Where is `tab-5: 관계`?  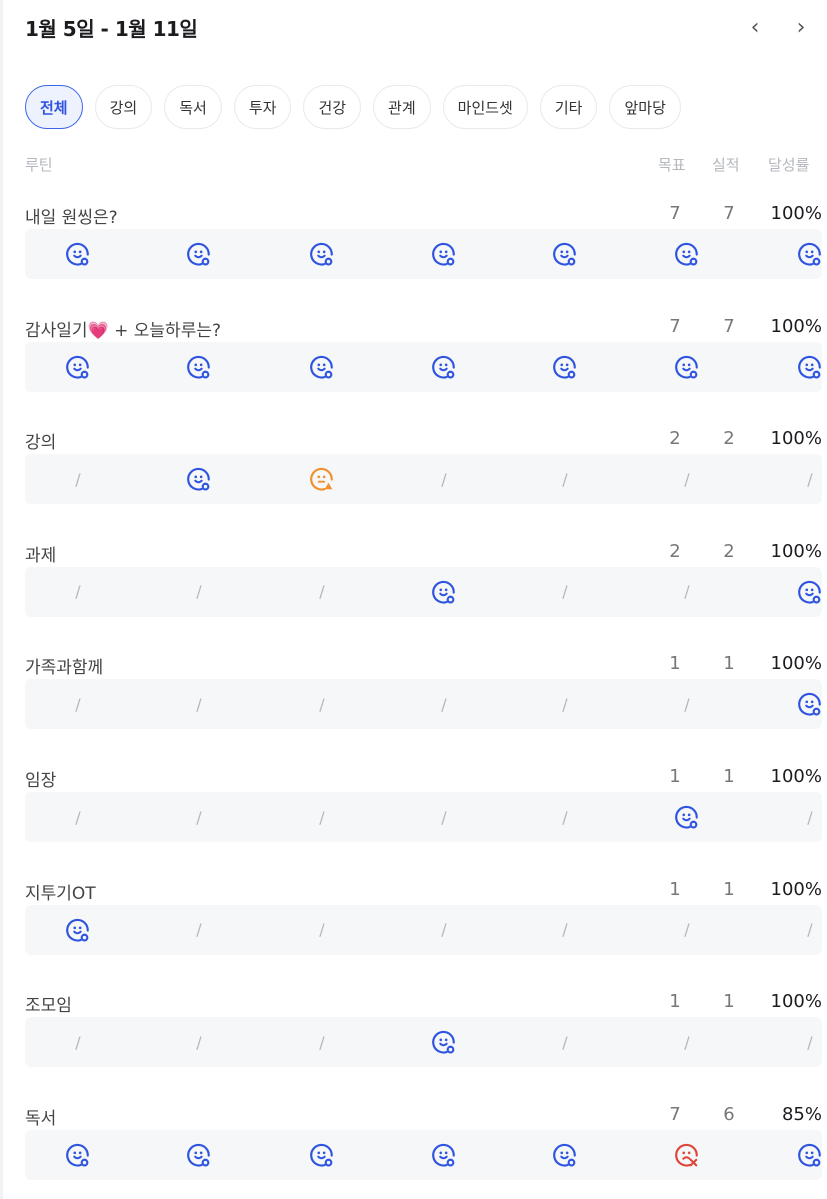 tab-5: 관계 is located at coordinates (402, 107).